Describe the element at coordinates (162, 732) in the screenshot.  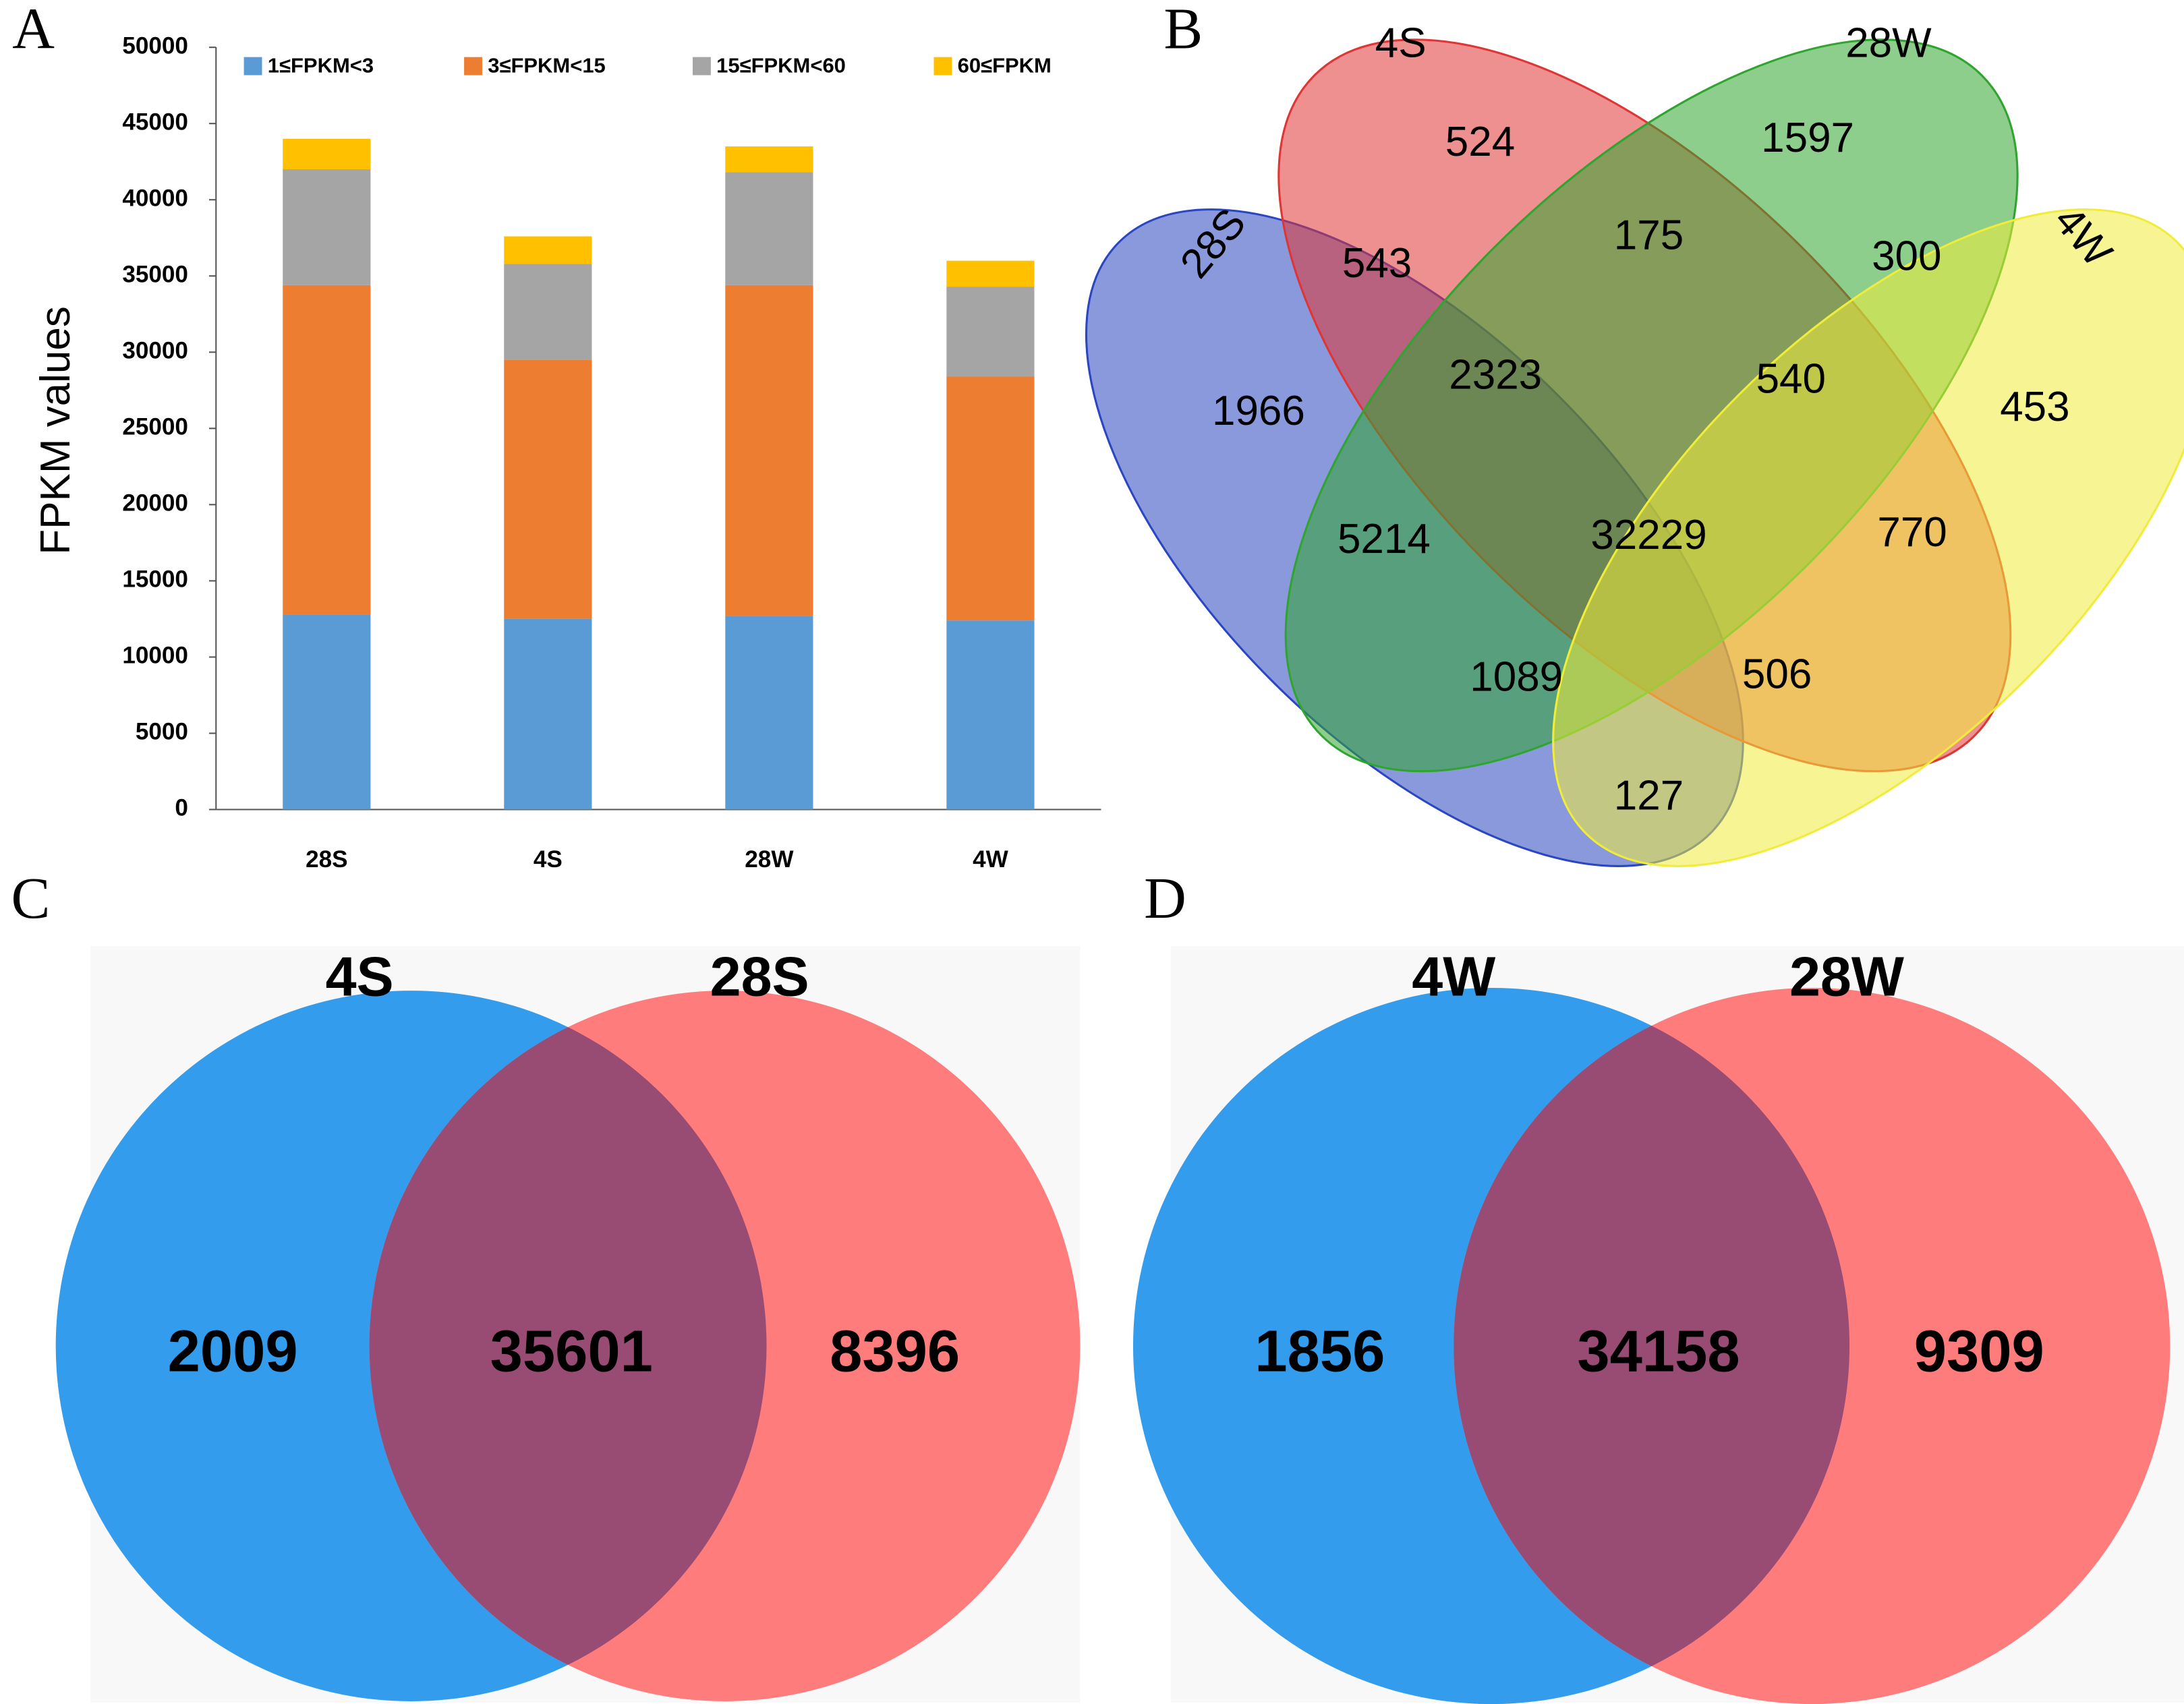
I see `y-tick-label: 5000` at that location.